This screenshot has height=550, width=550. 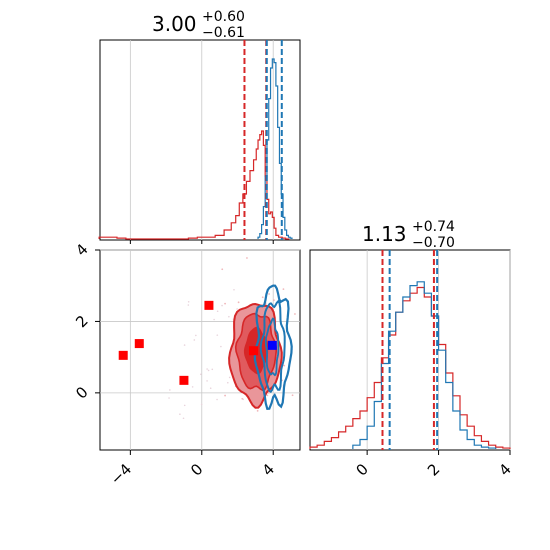 What do you see at coordinates (174, 24) in the screenshot?
I see `param1-title-value: 3.00` at bounding box center [174, 24].